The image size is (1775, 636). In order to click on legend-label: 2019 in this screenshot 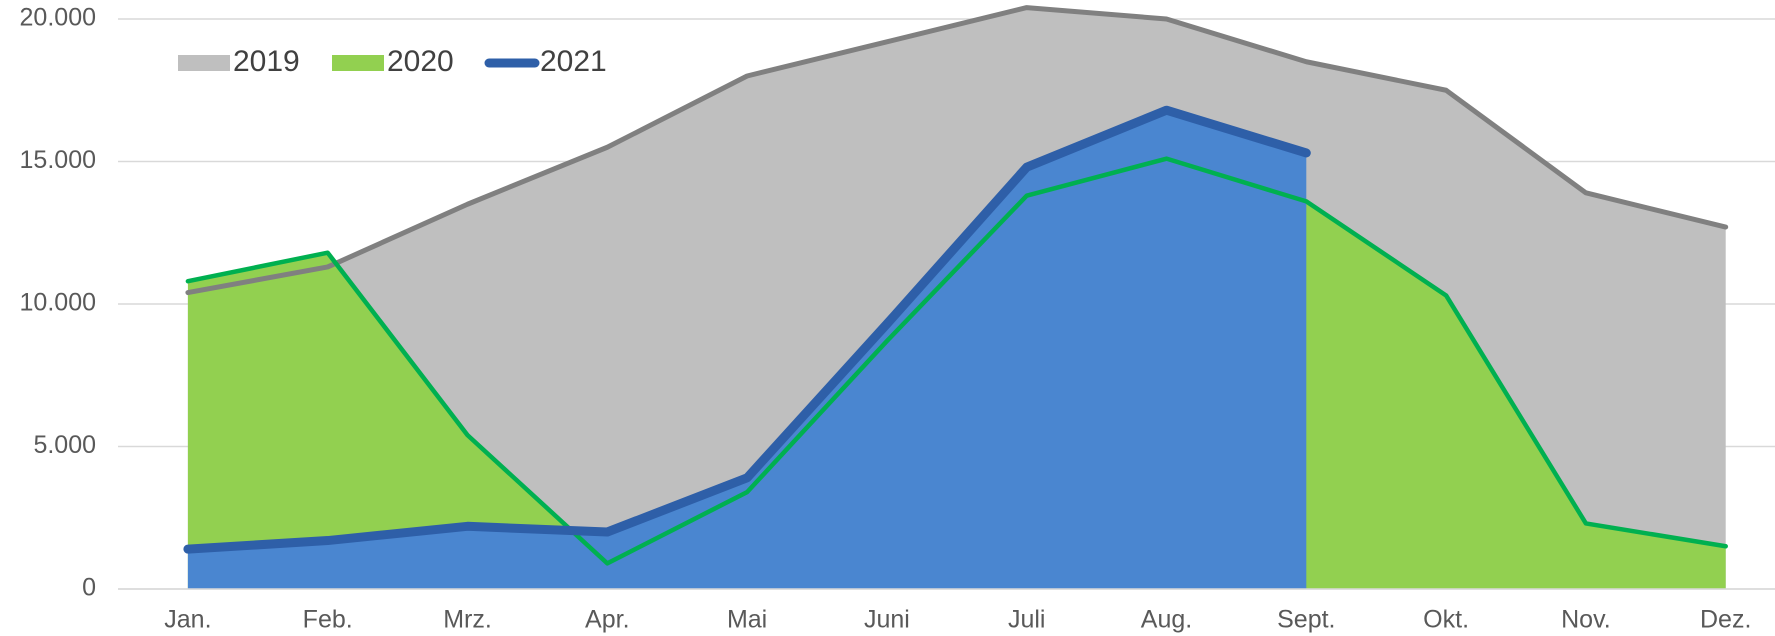, I will do `click(266, 61)`.